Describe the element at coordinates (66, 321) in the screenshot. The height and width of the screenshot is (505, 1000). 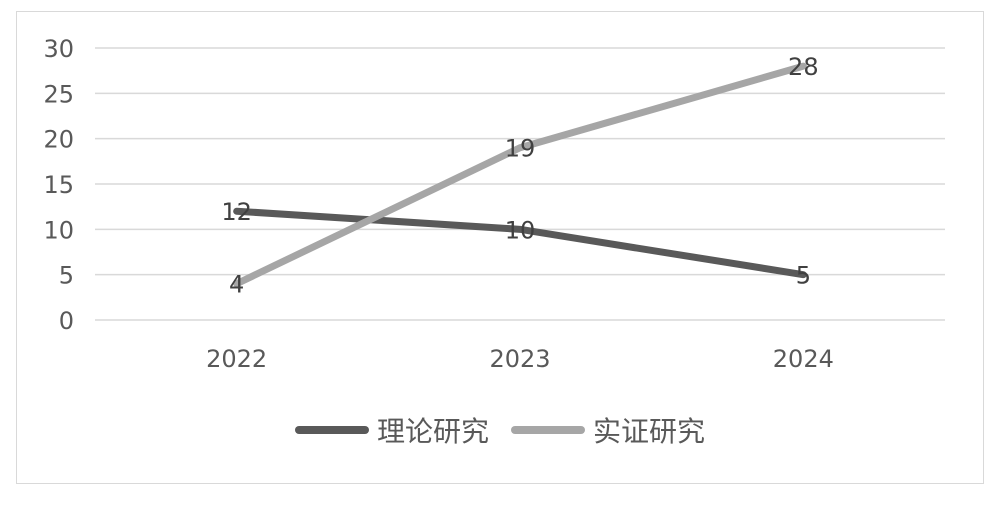
I see `y-tick-label: 0` at that location.